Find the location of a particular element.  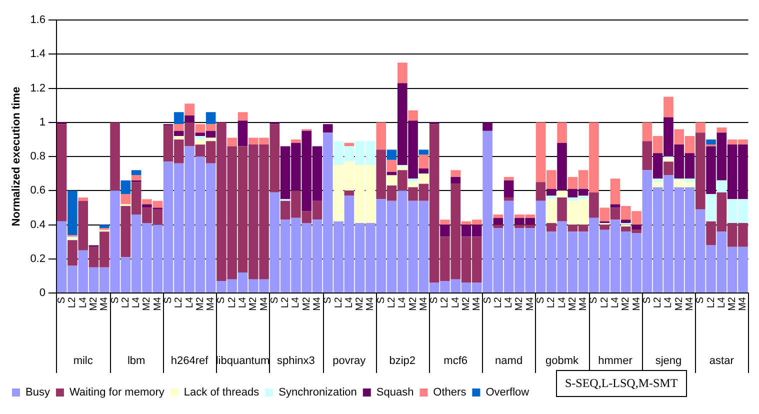

legend-label: Waiting for memory is located at coordinates (117, 392).